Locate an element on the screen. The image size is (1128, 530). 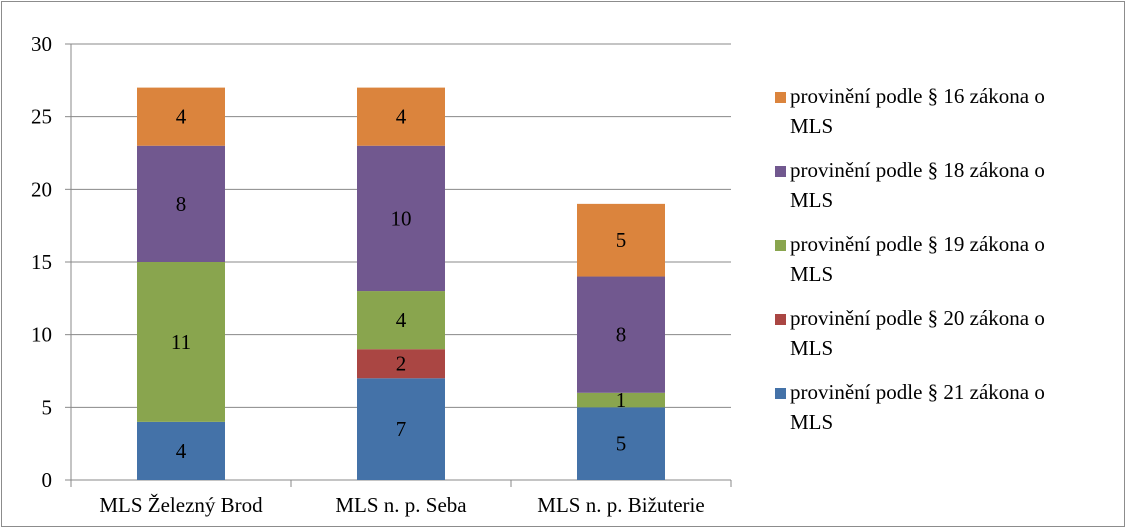
data-label: 11 is located at coordinates (181, 342).